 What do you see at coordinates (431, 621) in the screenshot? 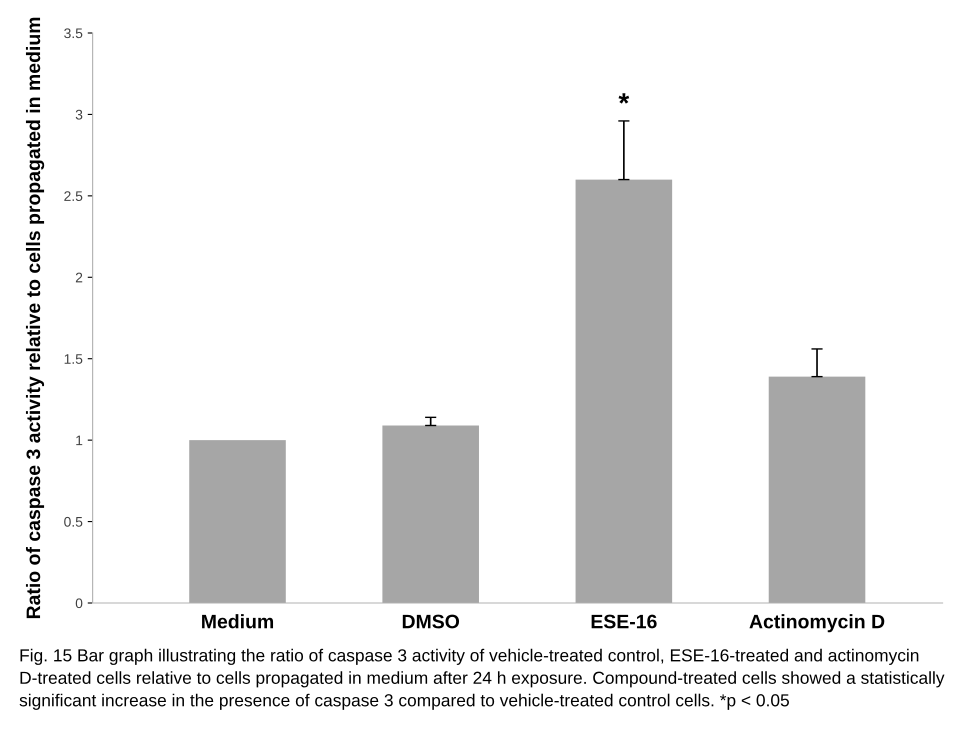
I see `x-tick-label: DMSO` at bounding box center [431, 621].